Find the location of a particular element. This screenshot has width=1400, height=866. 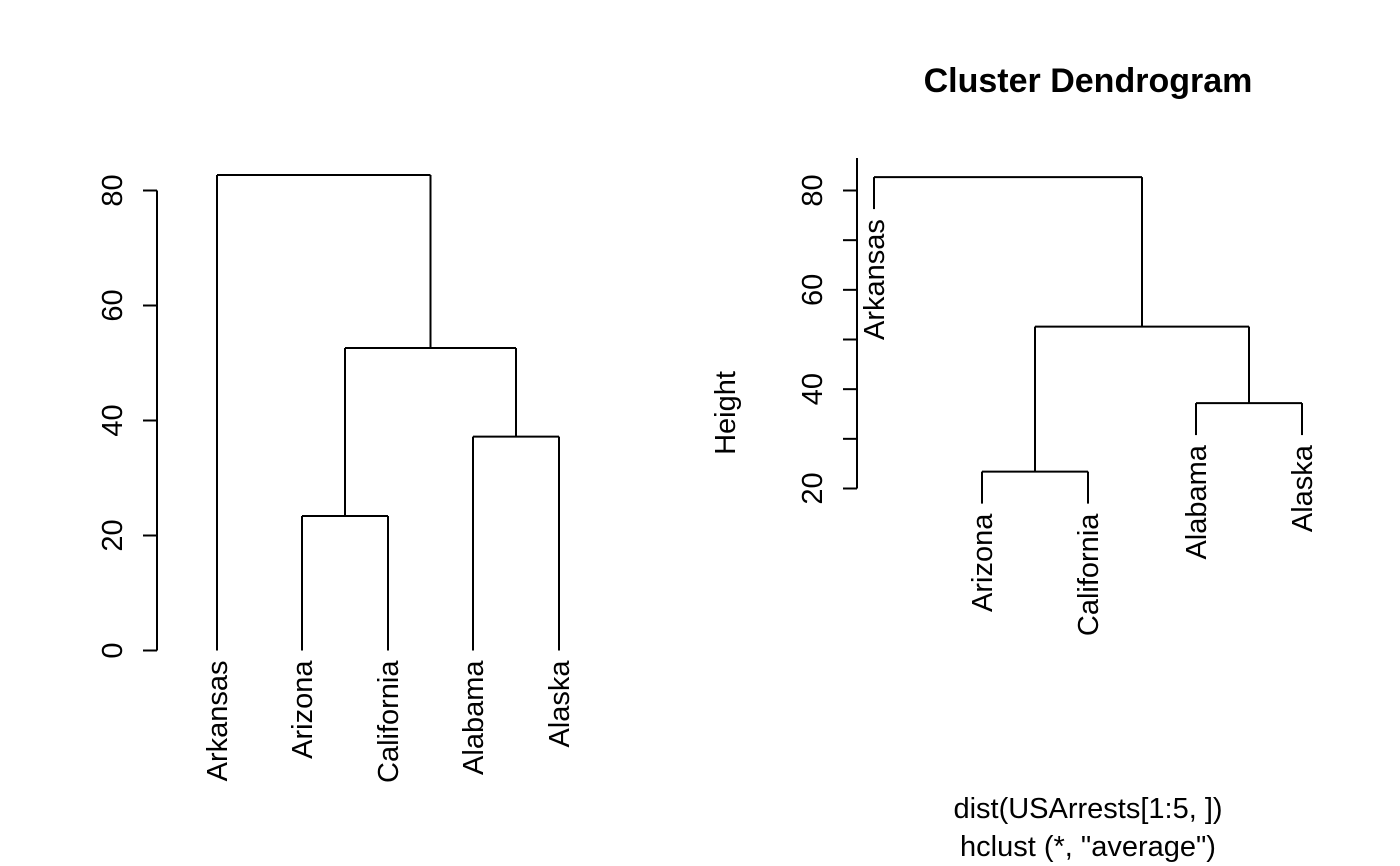

hclust-method-subtitle: hclust (*, "average") is located at coordinates (1088, 847).